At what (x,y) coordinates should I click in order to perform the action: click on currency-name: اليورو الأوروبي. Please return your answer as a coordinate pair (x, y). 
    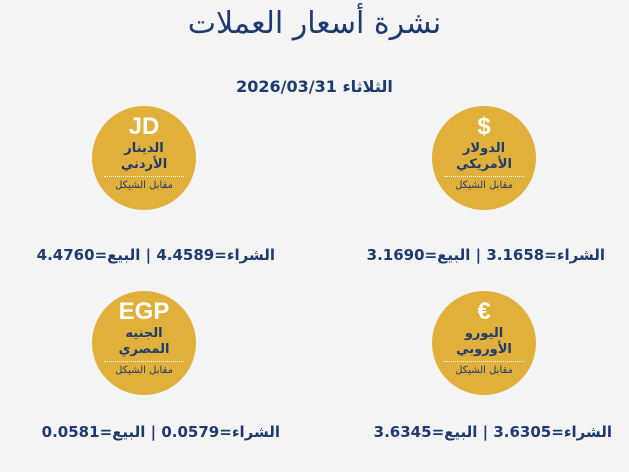
    Looking at the image, I should click on (484, 342).